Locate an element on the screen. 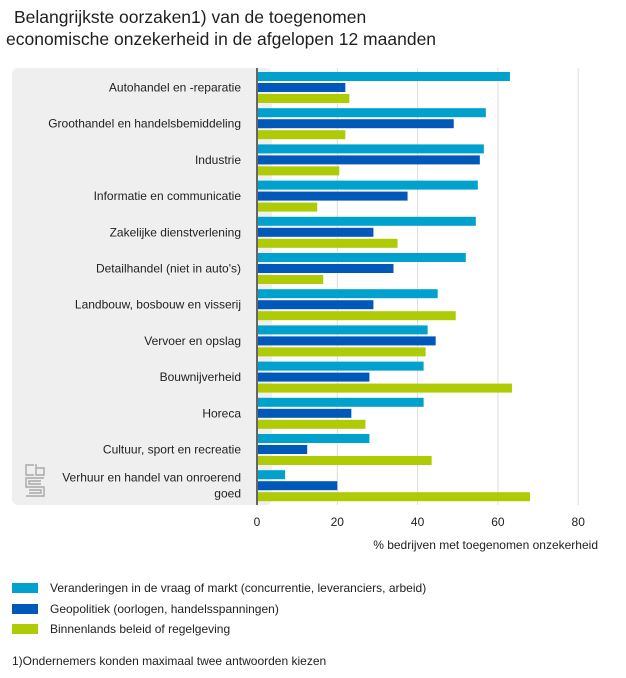 The width and height of the screenshot is (626, 678). category-label: Landbouw, bosbouw en visserij is located at coordinates (158, 305).